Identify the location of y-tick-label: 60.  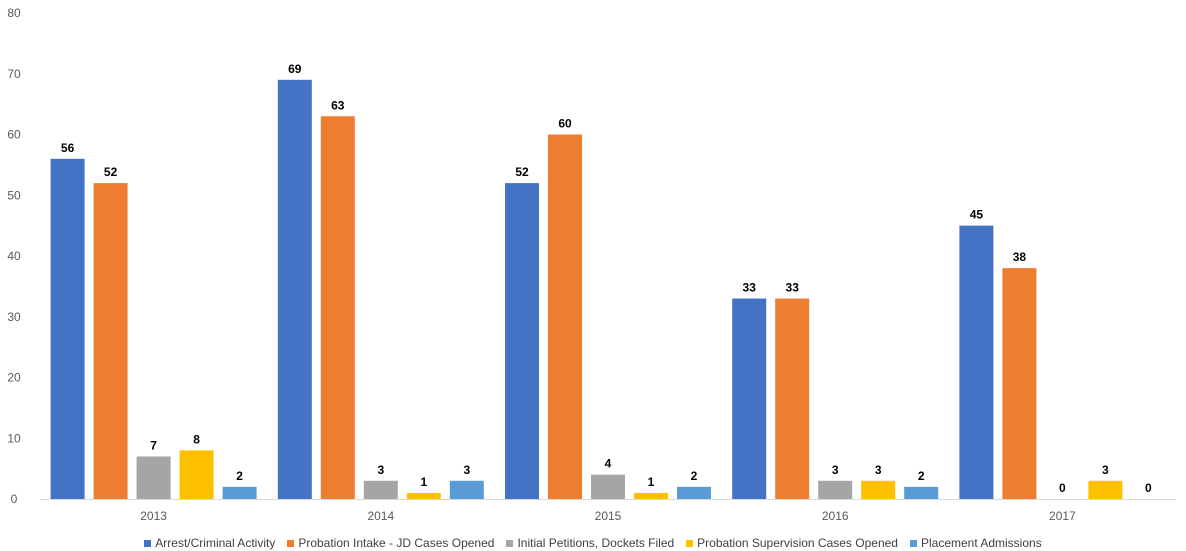
(14, 135).